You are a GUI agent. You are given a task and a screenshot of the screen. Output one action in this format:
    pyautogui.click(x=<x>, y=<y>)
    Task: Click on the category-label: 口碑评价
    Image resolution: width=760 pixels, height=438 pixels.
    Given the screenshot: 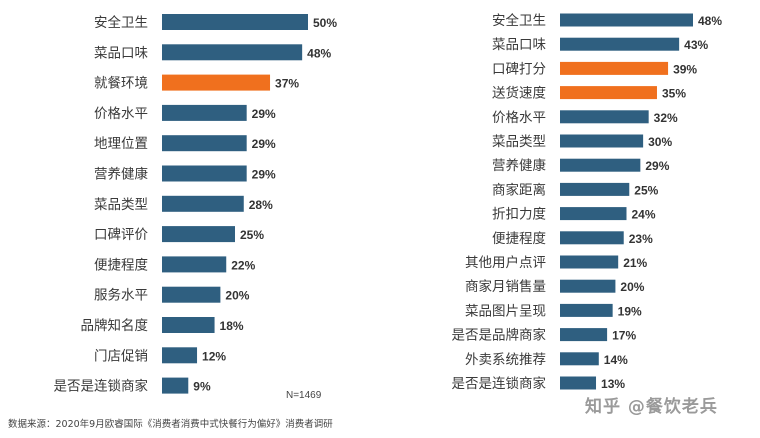 What is the action you would take?
    pyautogui.click(x=121, y=235)
    